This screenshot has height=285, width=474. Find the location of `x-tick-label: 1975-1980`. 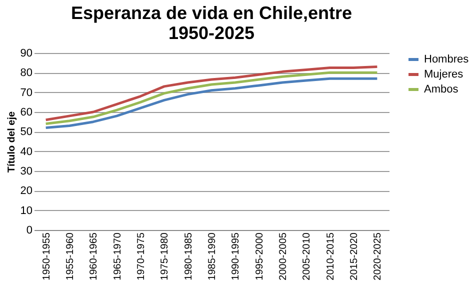

x-tick-label: 1975-1980 is located at coordinates (165, 256).